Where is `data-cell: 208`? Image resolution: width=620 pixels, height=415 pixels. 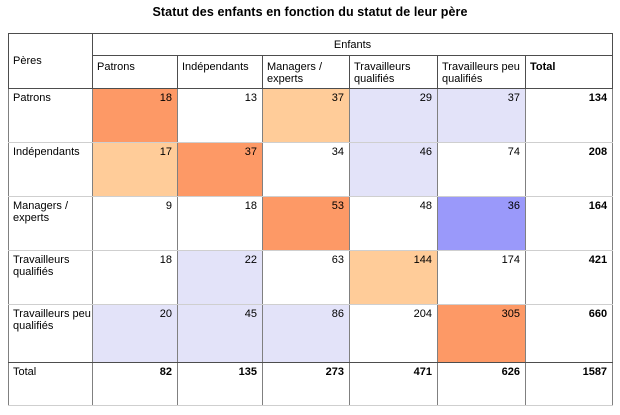
data-cell: 208 is located at coordinates (569, 169).